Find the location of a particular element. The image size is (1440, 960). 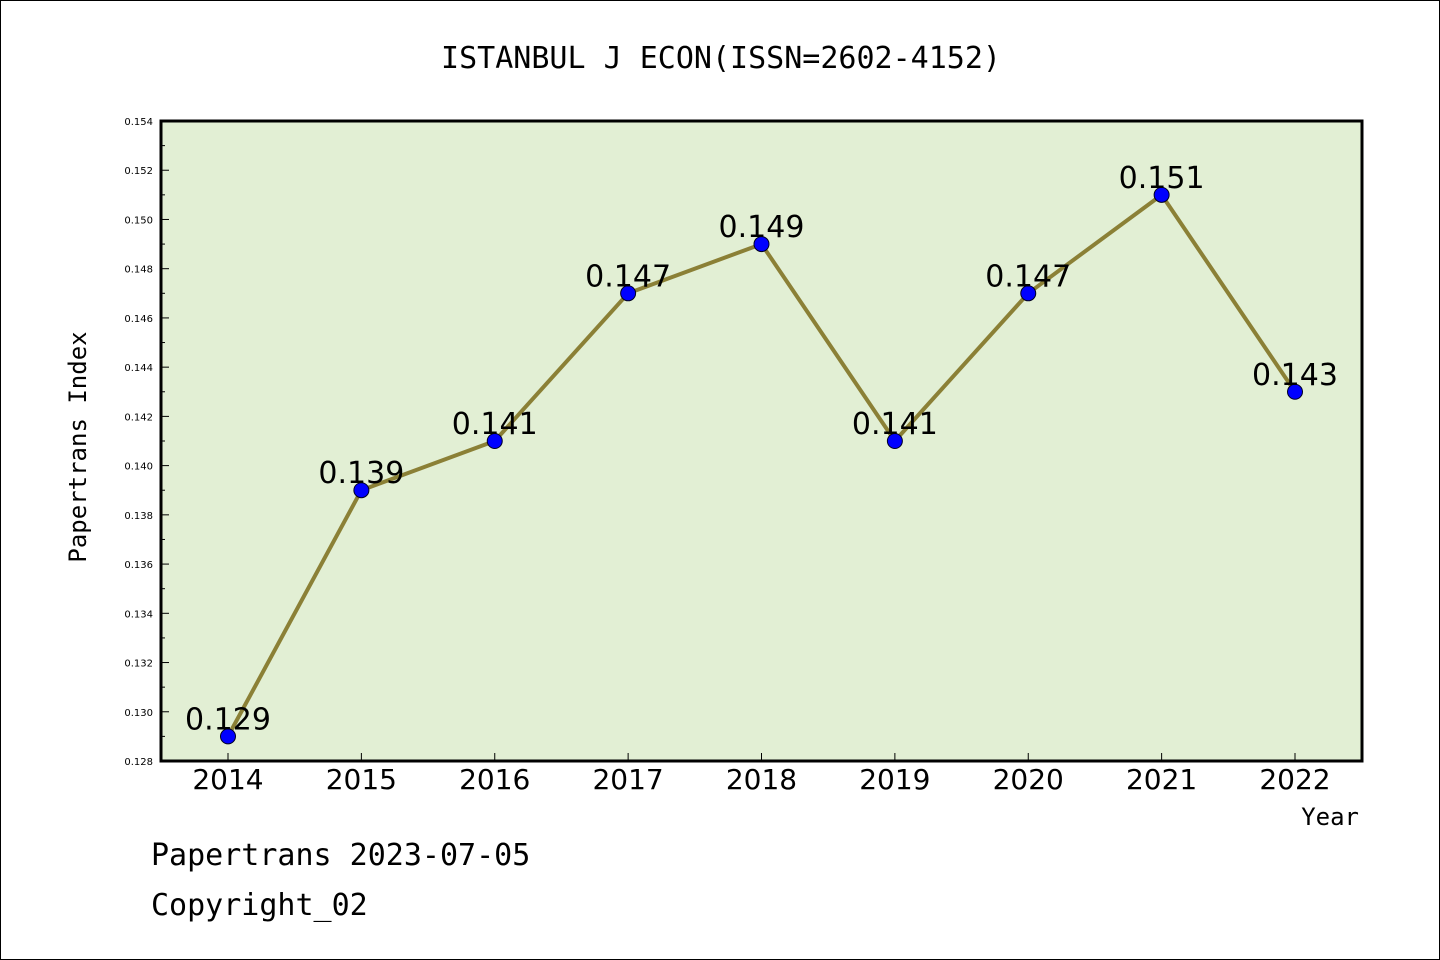

x-tick-label: 2022 is located at coordinates (1294, 779).